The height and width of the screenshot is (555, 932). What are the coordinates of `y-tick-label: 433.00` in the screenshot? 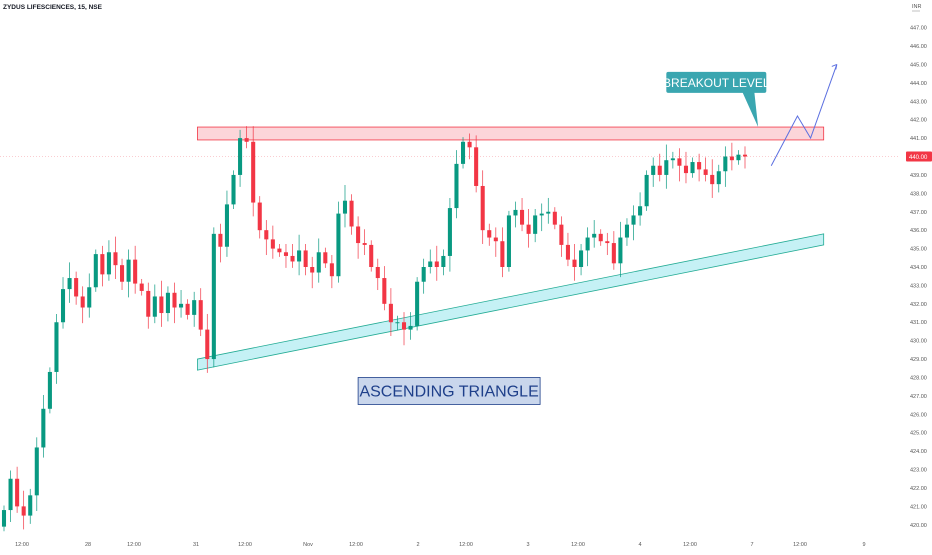 It's located at (918, 286).